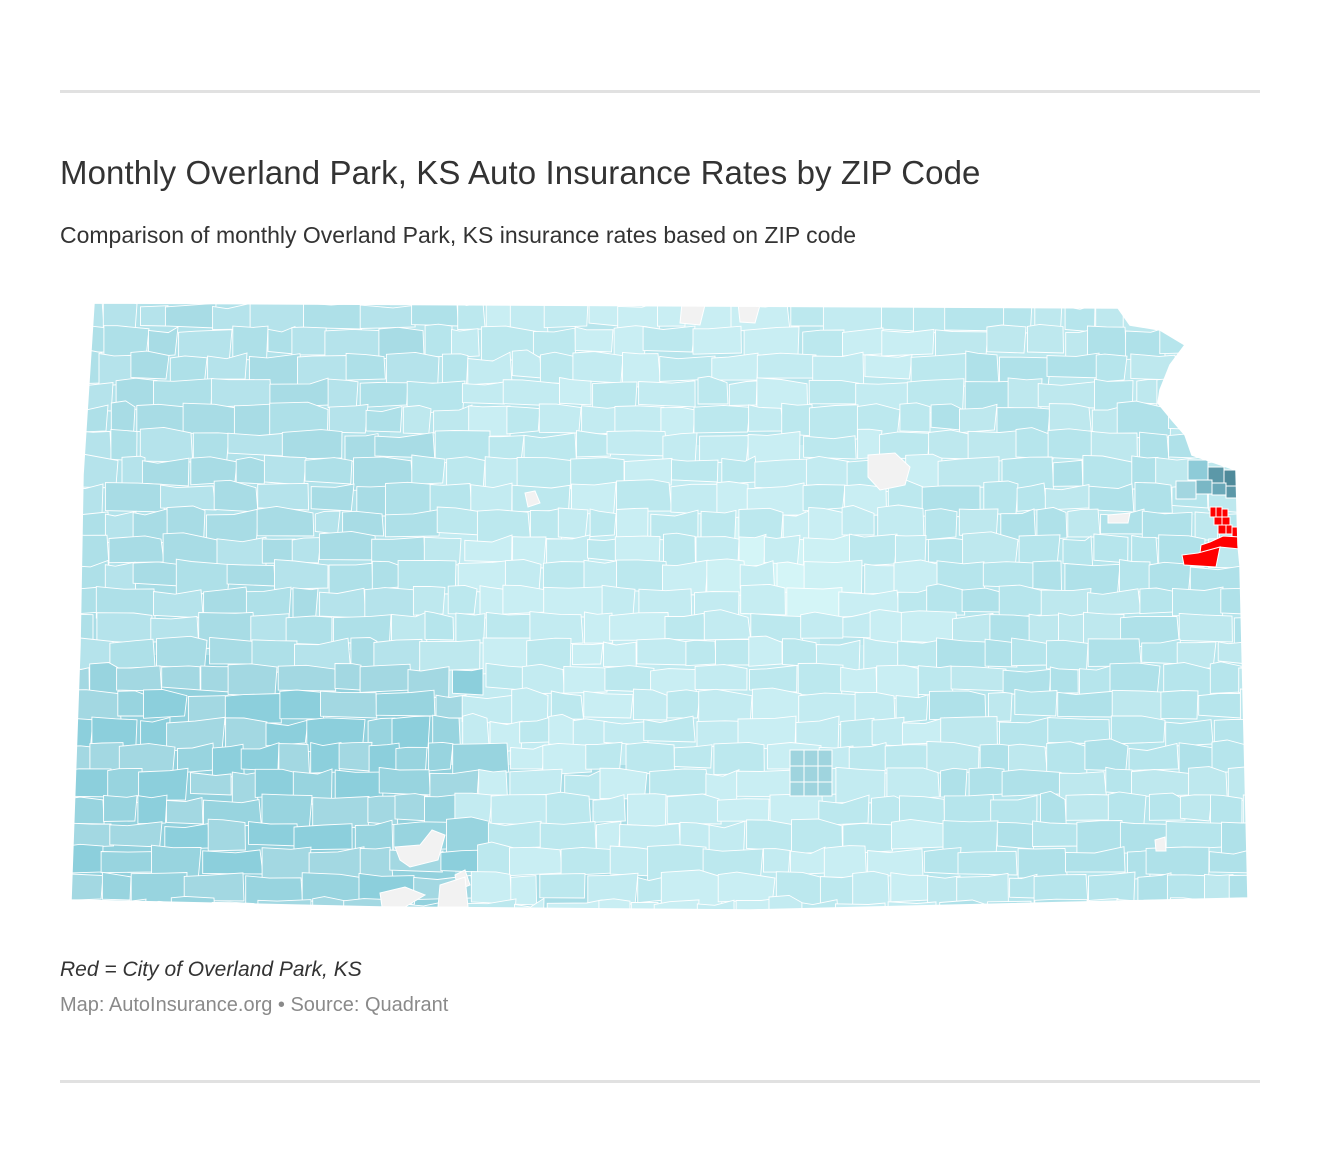 The image size is (1320, 1174). Describe the element at coordinates (1207, 479) in the screenshot. I see `kansas-city-zip-cluster` at that location.